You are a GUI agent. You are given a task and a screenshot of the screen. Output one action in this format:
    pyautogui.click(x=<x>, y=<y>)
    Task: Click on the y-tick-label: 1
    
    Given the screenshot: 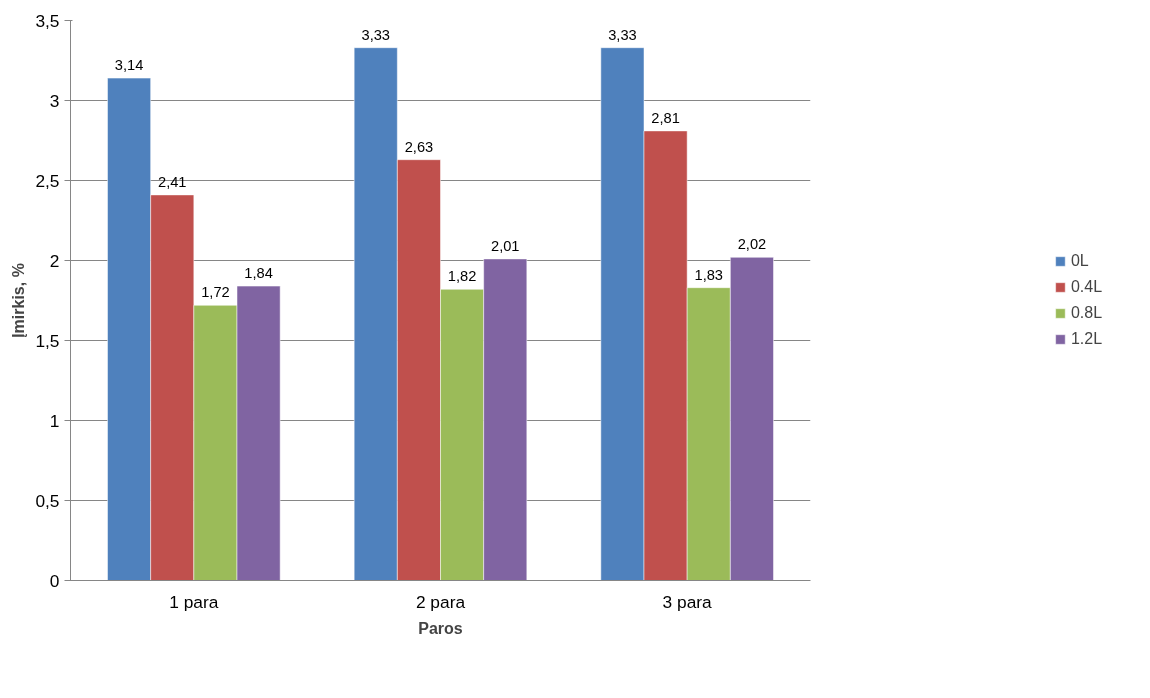 What is the action you would take?
    pyautogui.click(x=54, y=420)
    